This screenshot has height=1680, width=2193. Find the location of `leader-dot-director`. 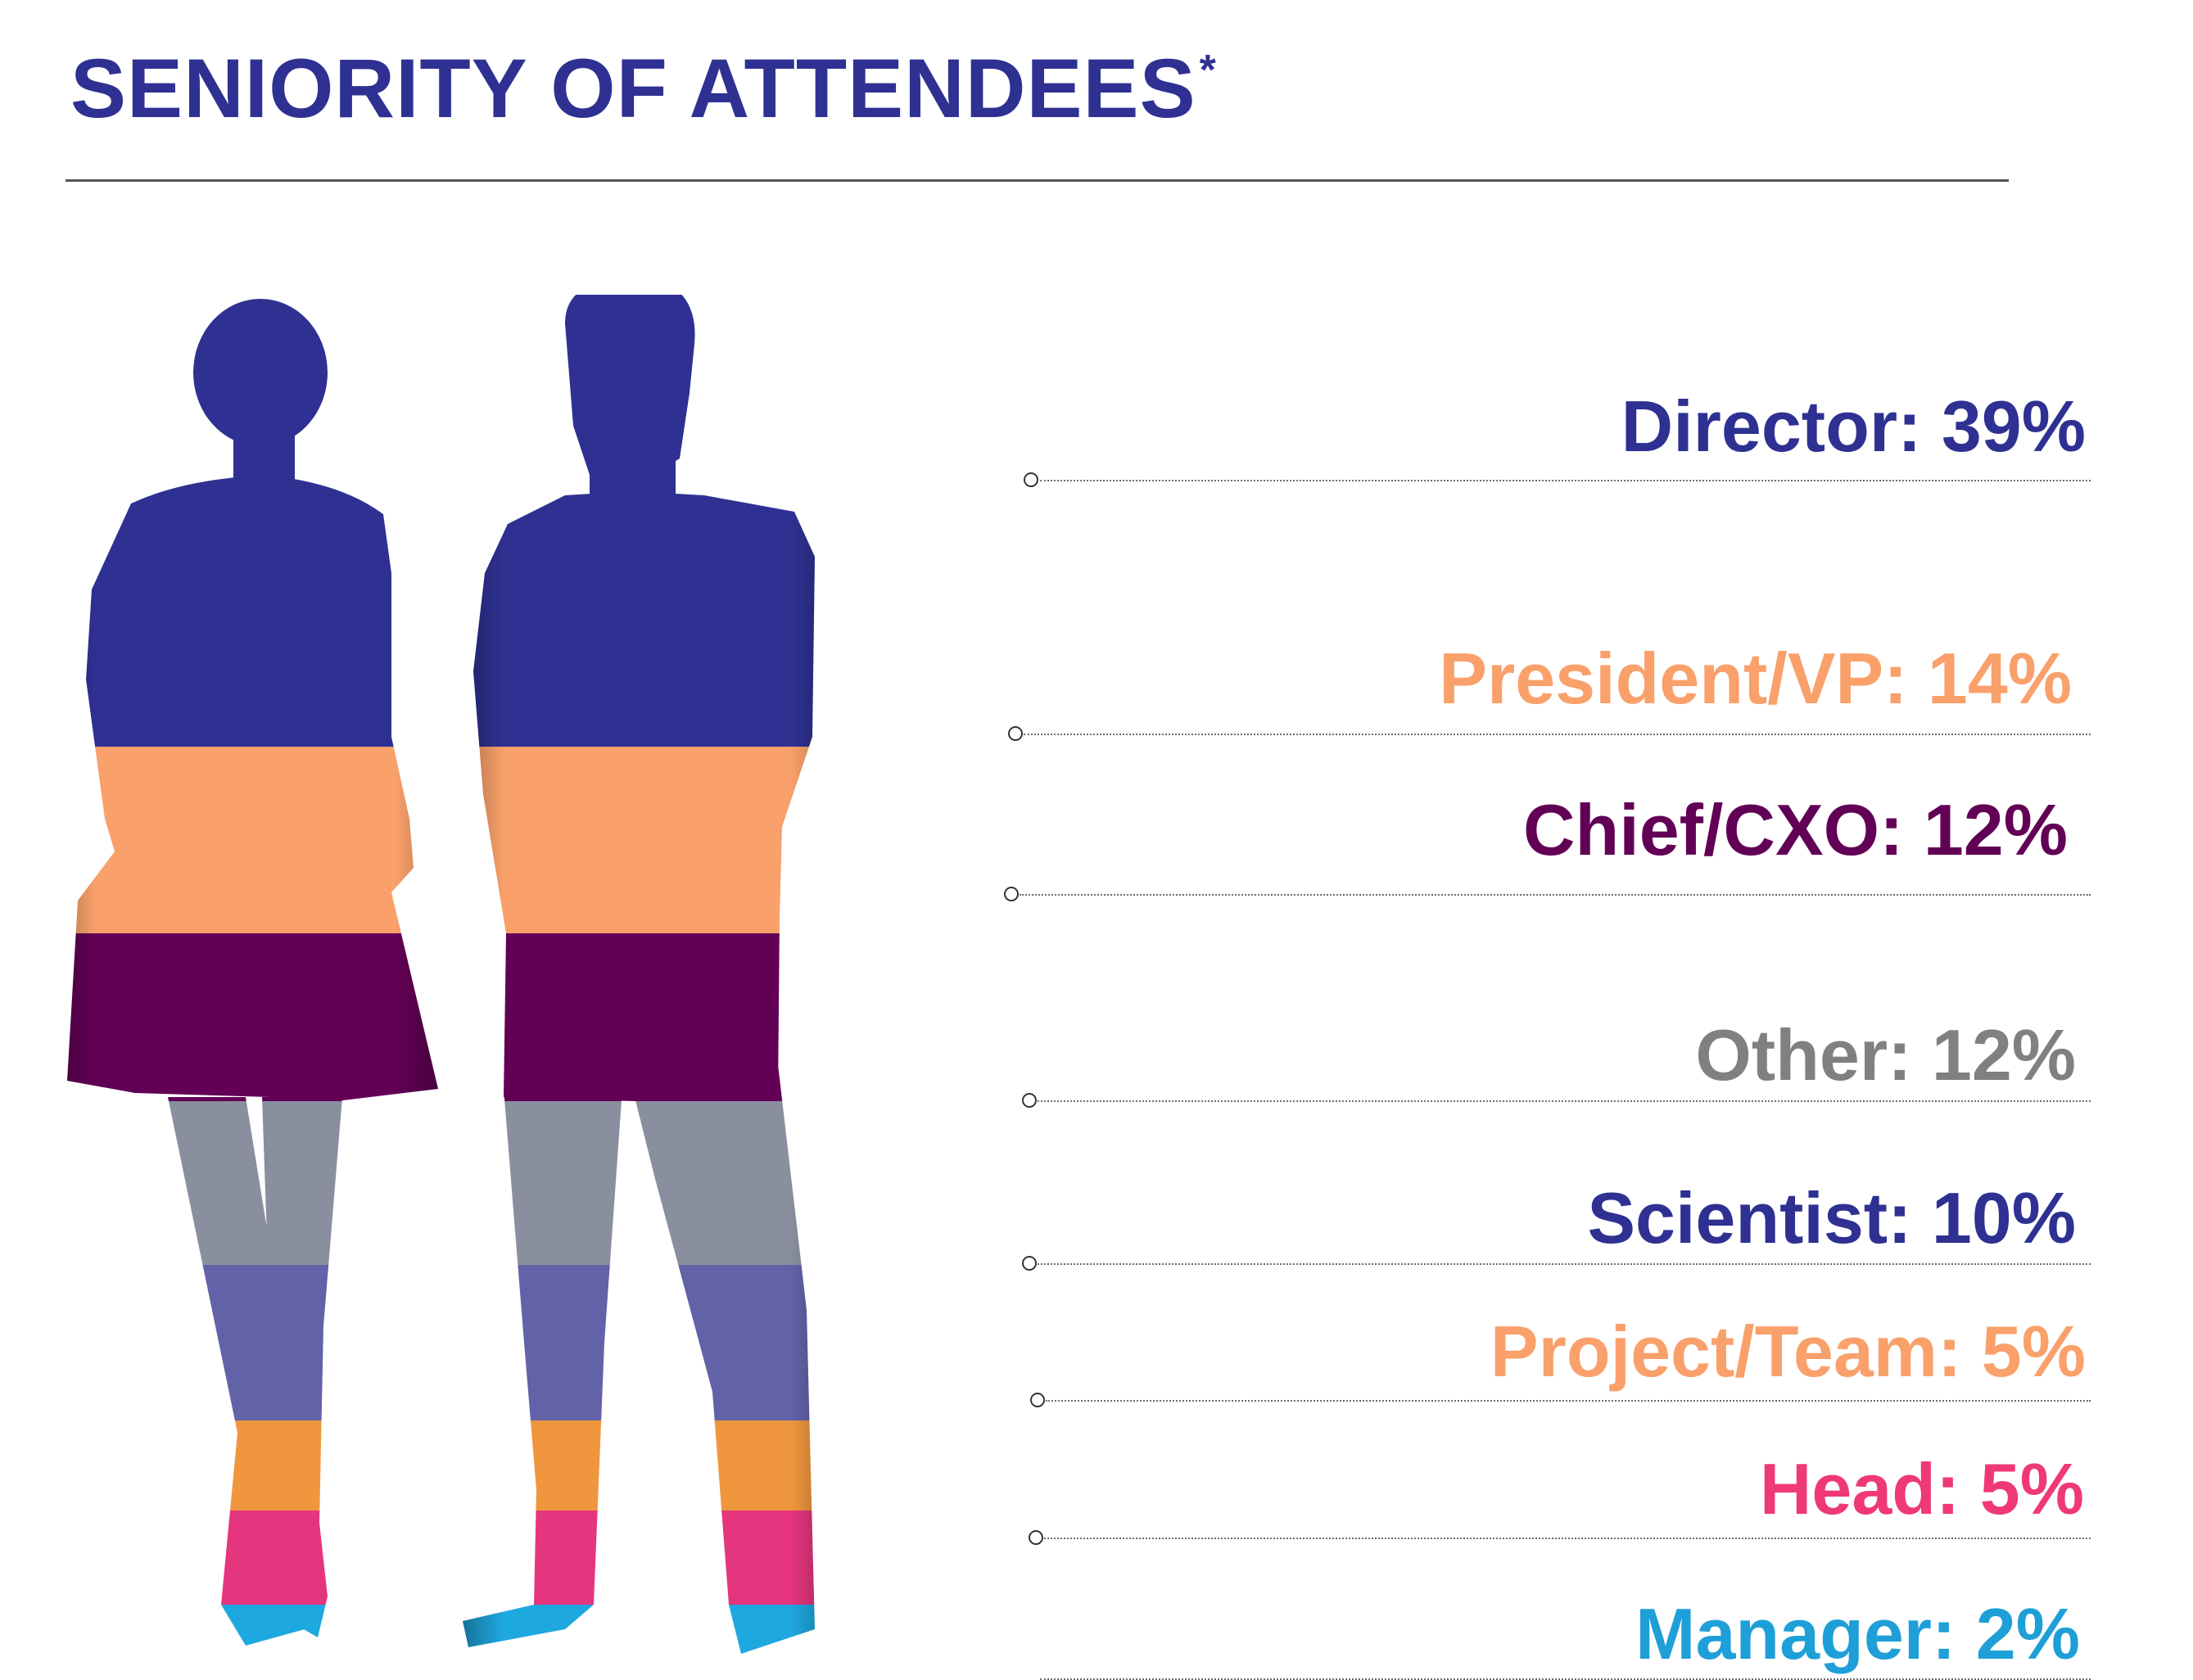

leader-dot-director is located at coordinates (1031, 480).